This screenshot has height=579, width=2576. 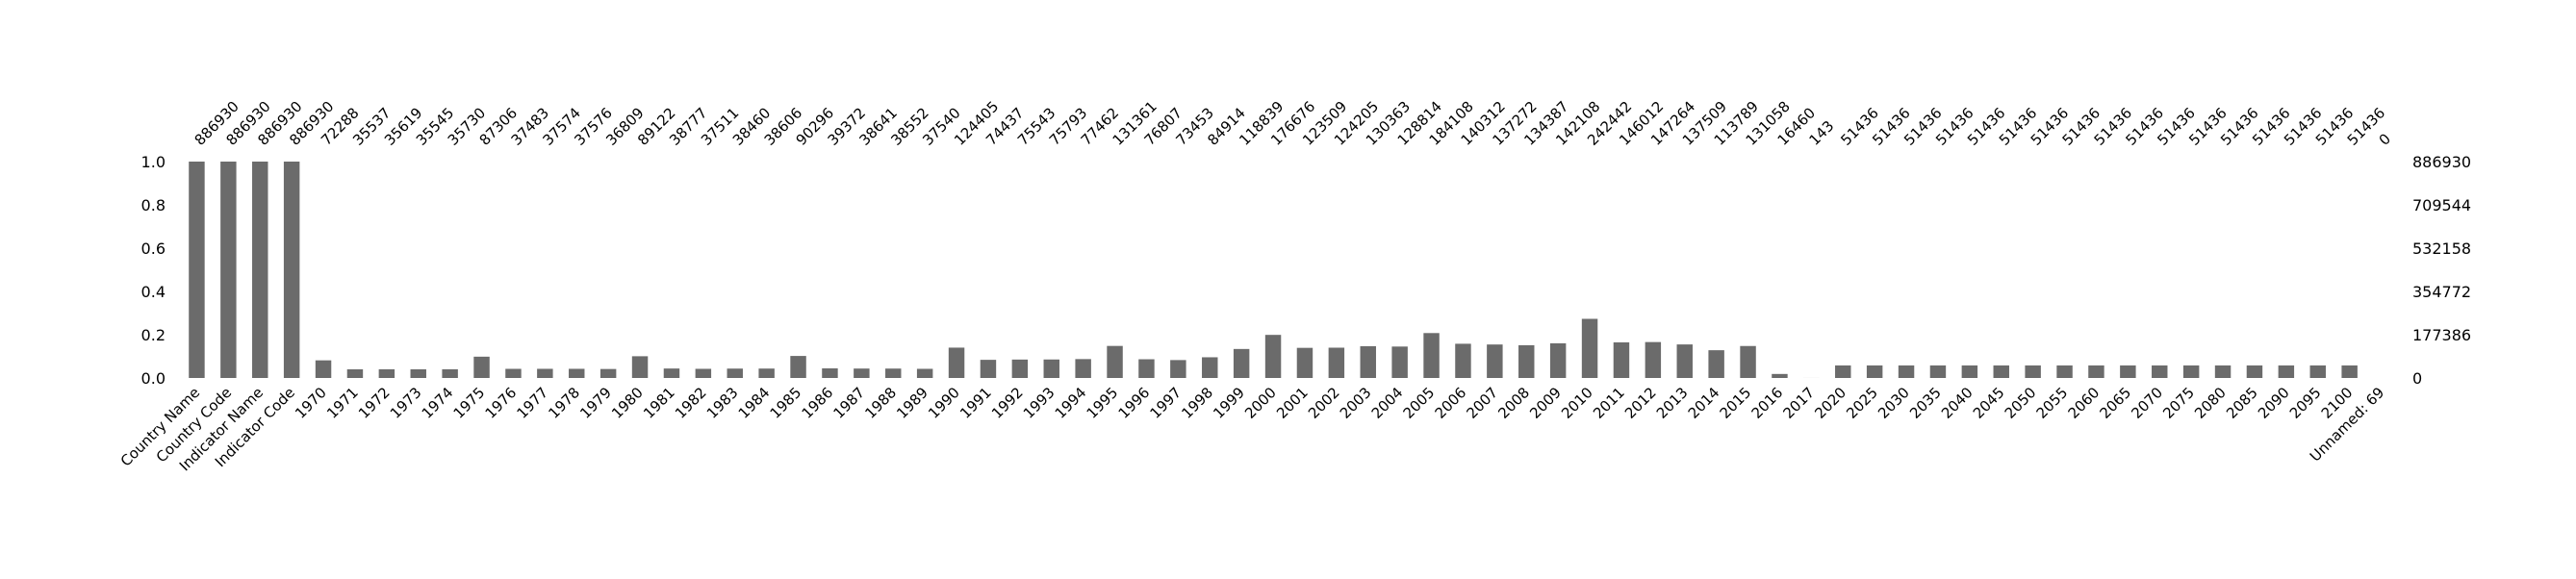 I want to click on left-tick-2: 0.4, so click(x=153, y=292).